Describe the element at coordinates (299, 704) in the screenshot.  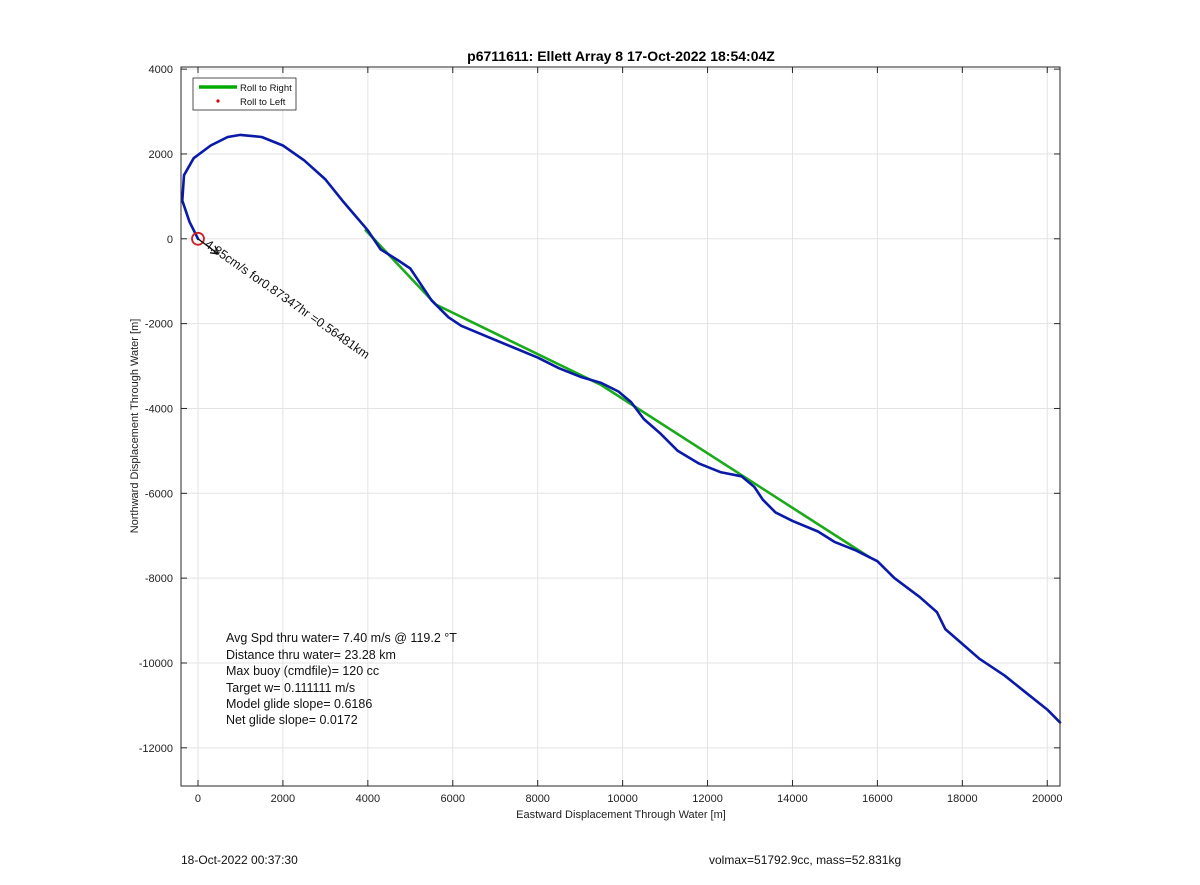
I see `stat-model-glide-slope: Model glide slope= 0.6186` at that location.